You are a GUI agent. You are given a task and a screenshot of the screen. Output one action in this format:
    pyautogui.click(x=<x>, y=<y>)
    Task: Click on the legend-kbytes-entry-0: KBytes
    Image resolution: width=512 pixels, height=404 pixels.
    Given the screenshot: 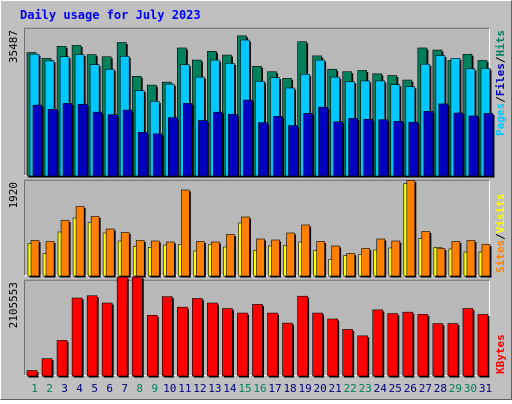 What is the action you would take?
    pyautogui.click(x=500, y=354)
    